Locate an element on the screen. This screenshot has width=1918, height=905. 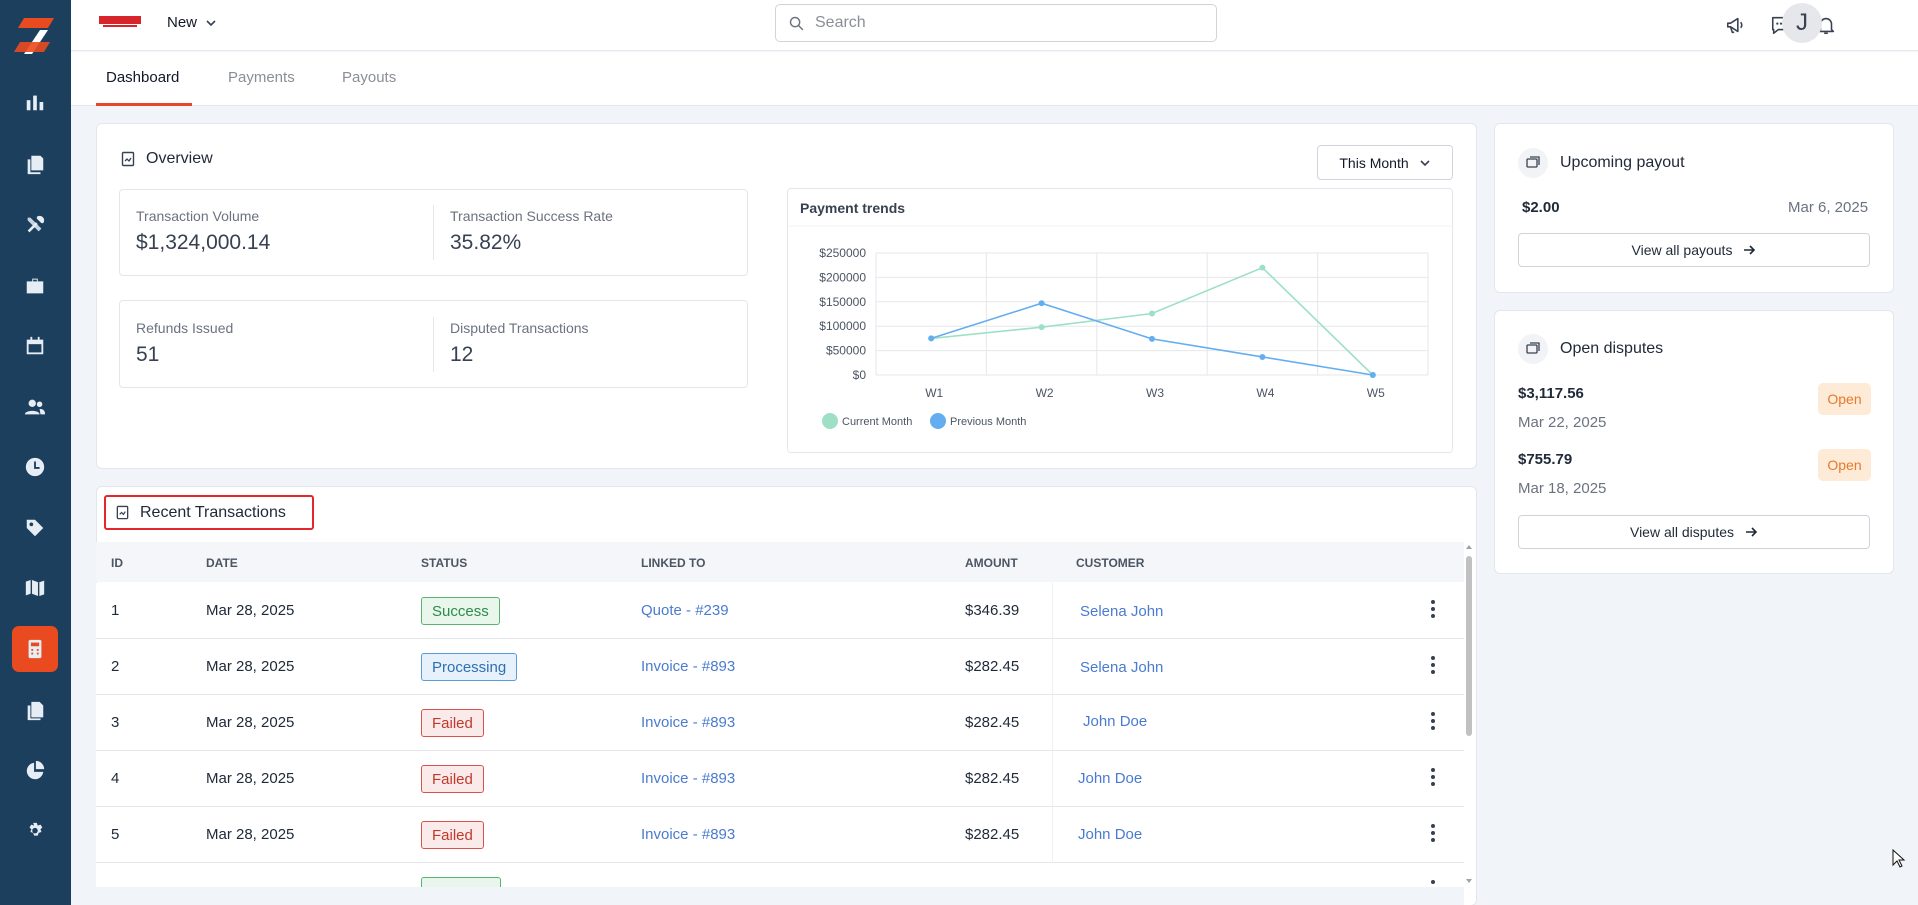
sidebar-item-pricing is located at coordinates (35, 528).